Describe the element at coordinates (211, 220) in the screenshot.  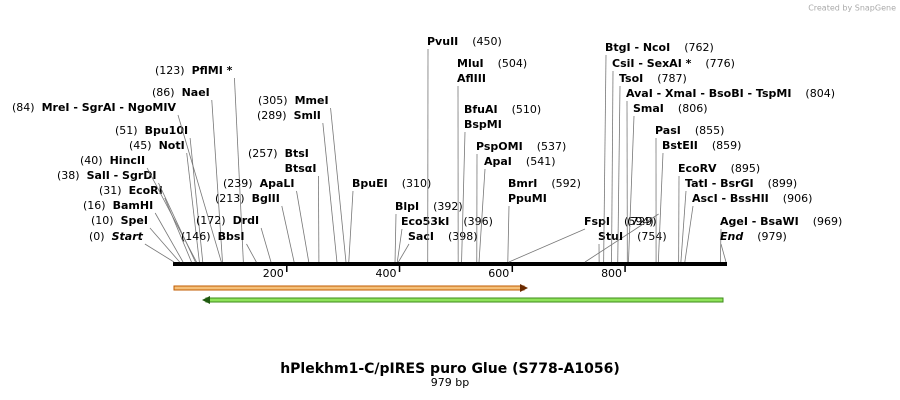
I see `position-label: (172)` at that location.